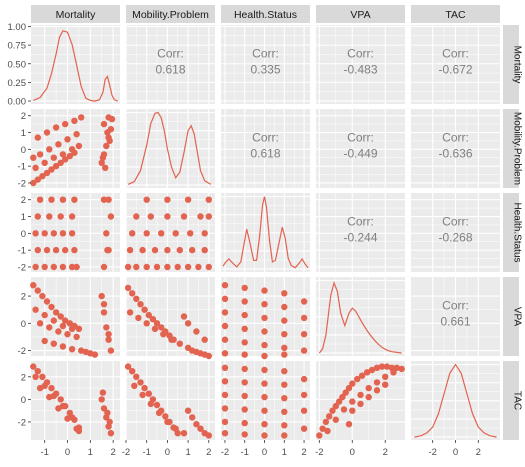 This screenshot has height=467, width=525. What do you see at coordinates (360, 64) in the screenshot?
I see `panel-mortality-by-vpa: Corr: -0.483` at bounding box center [360, 64].